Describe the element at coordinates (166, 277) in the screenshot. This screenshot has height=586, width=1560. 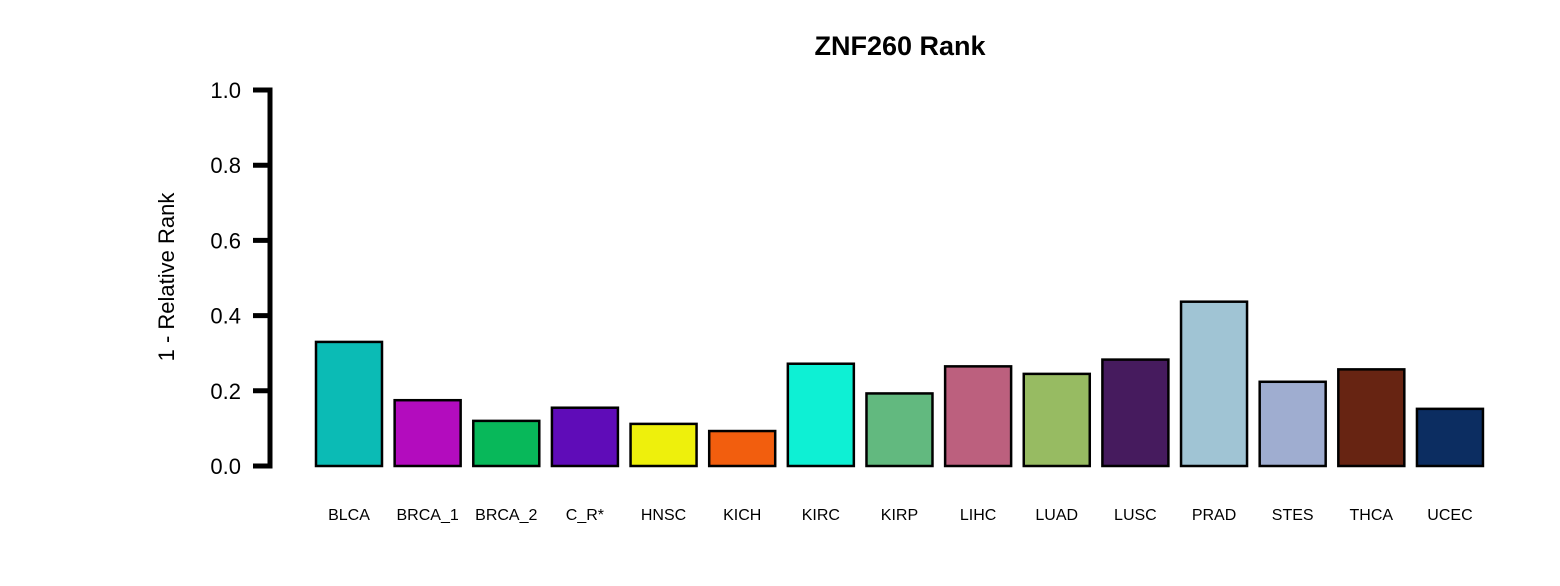
I see `y-axis-label: 1 - Relative Rank` at that location.